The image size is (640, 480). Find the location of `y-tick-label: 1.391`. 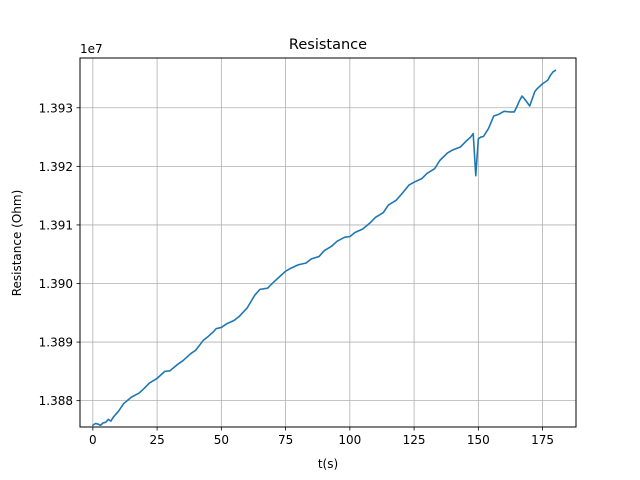

y-tick-label: 1.391 is located at coordinates (56, 225).